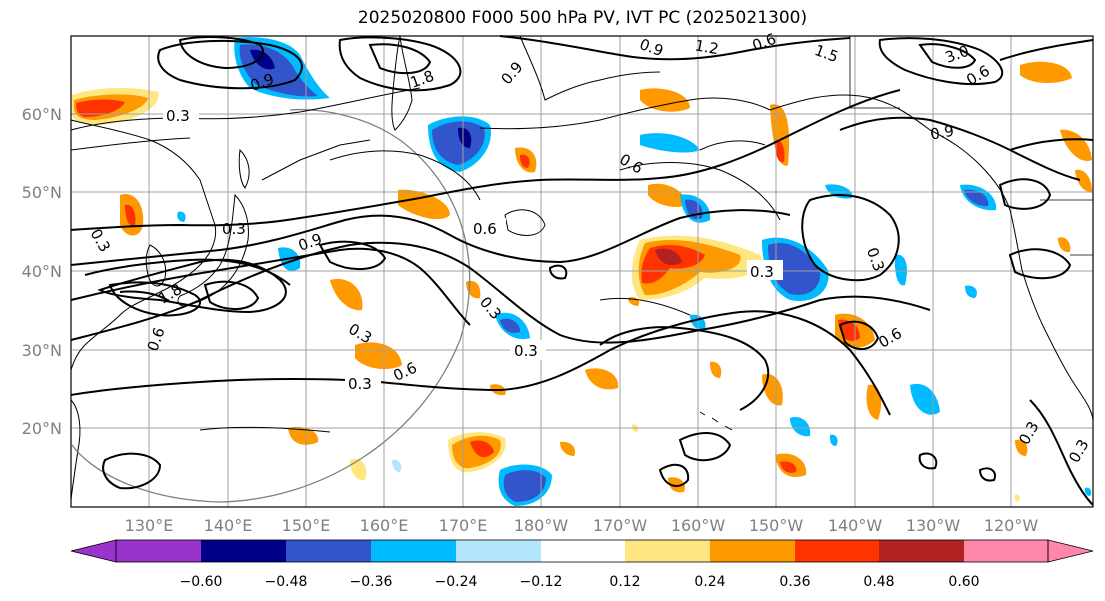 Image resolution: width=1105 pixels, height=601 pixels. What do you see at coordinates (624, 582) in the screenshot?
I see `colorbar-tick-label: 0.12` at bounding box center [624, 582].